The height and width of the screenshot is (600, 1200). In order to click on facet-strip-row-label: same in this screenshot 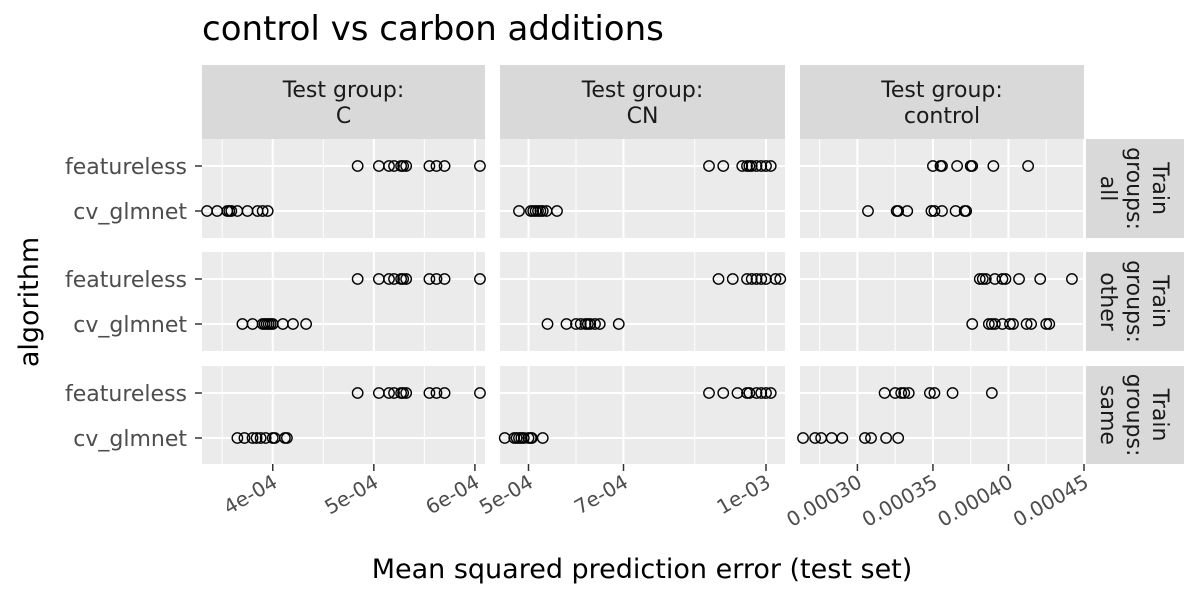, I will do `click(1107, 415)`.